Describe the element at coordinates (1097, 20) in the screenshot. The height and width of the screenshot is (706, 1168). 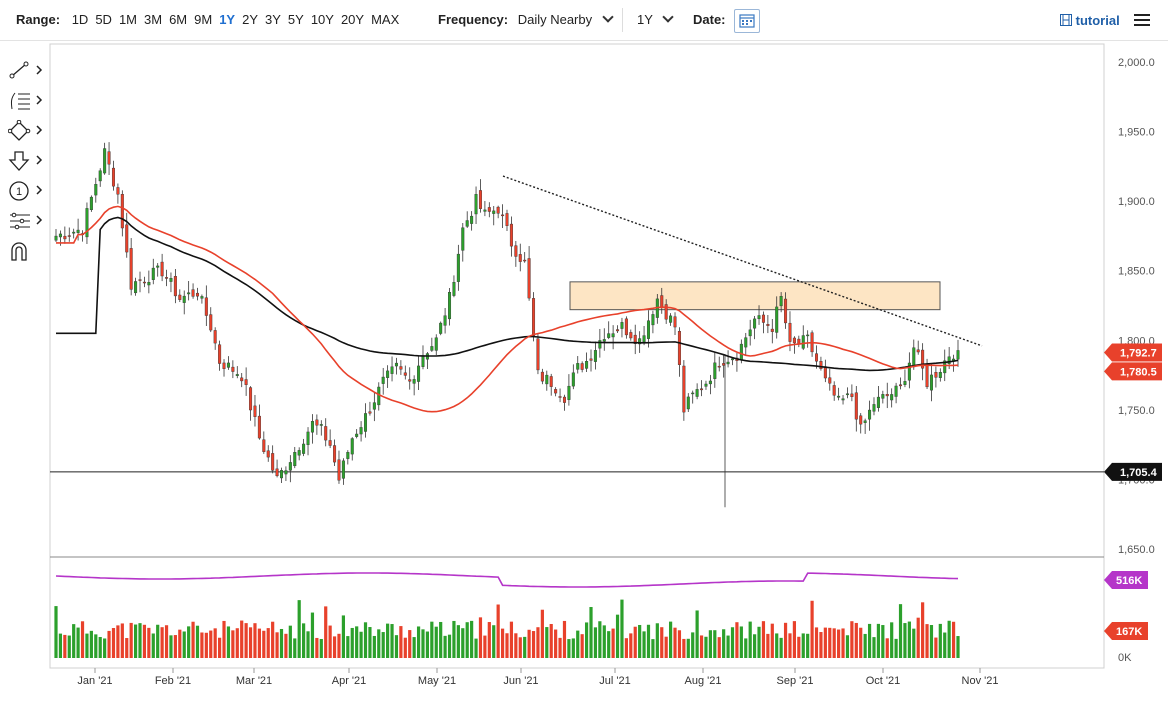
I see `tutorial-label: tutorial` at that location.